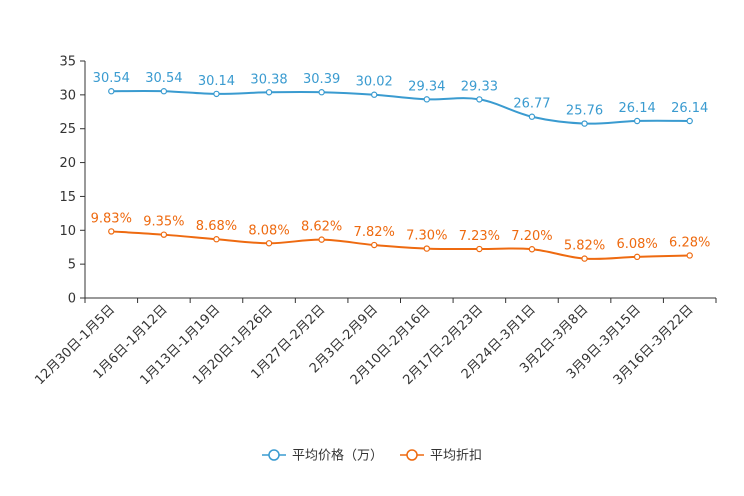 The height and width of the screenshot is (496, 744). I want to click on data-label: 9.35%, so click(163, 222).